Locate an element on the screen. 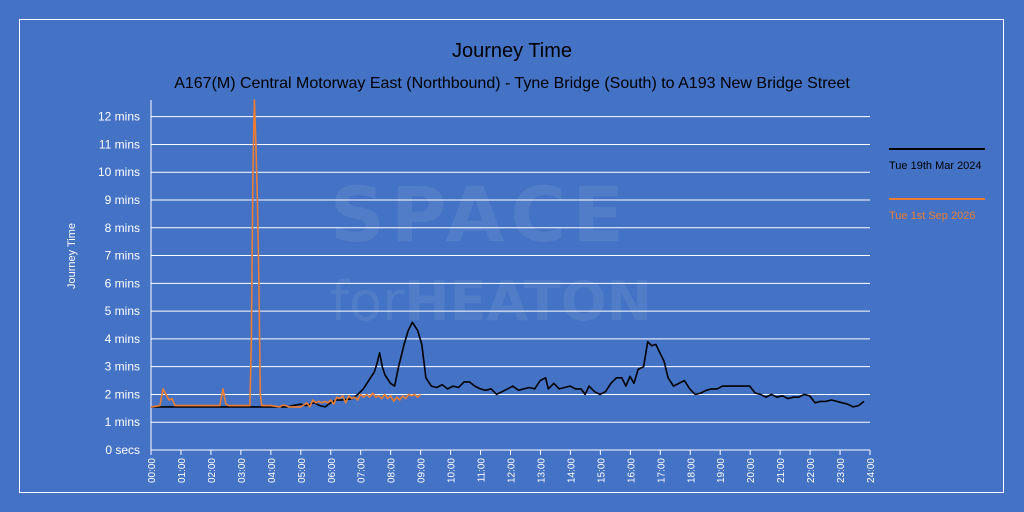  chart-title: Journey Time is located at coordinates (512, 51).